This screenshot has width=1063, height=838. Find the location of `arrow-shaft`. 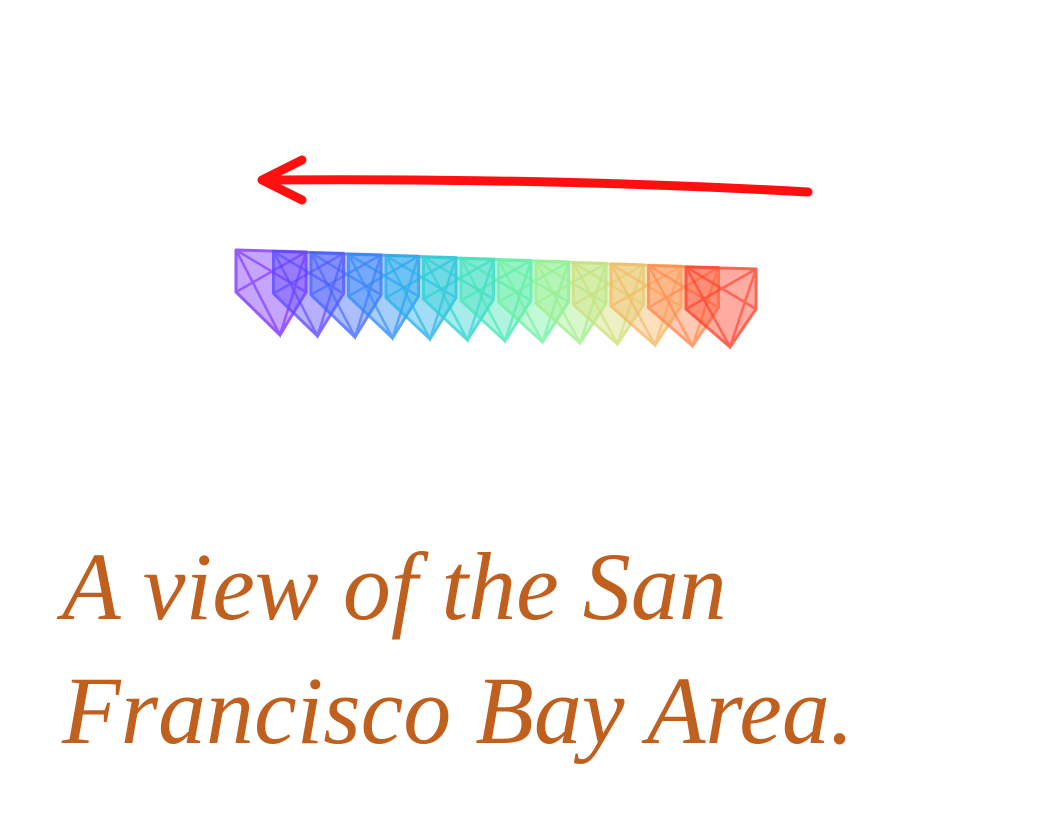

arrow-shaft is located at coordinates (539, 186).